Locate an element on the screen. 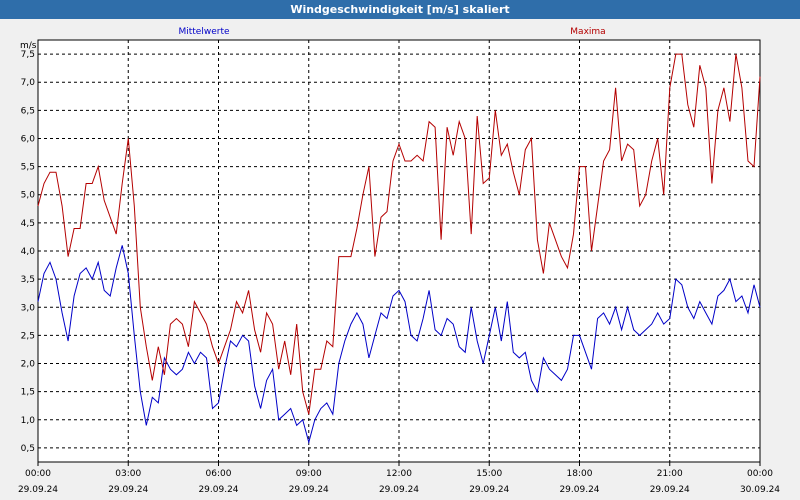 Image resolution: width=800 pixels, height=500 pixels. x-tick-time: 12:00 is located at coordinates (399, 474).